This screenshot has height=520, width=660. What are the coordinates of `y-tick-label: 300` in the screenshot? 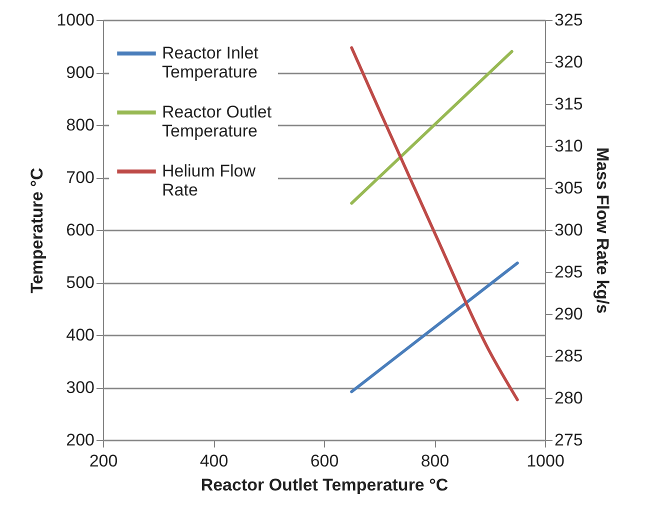 It's located at (80, 387).